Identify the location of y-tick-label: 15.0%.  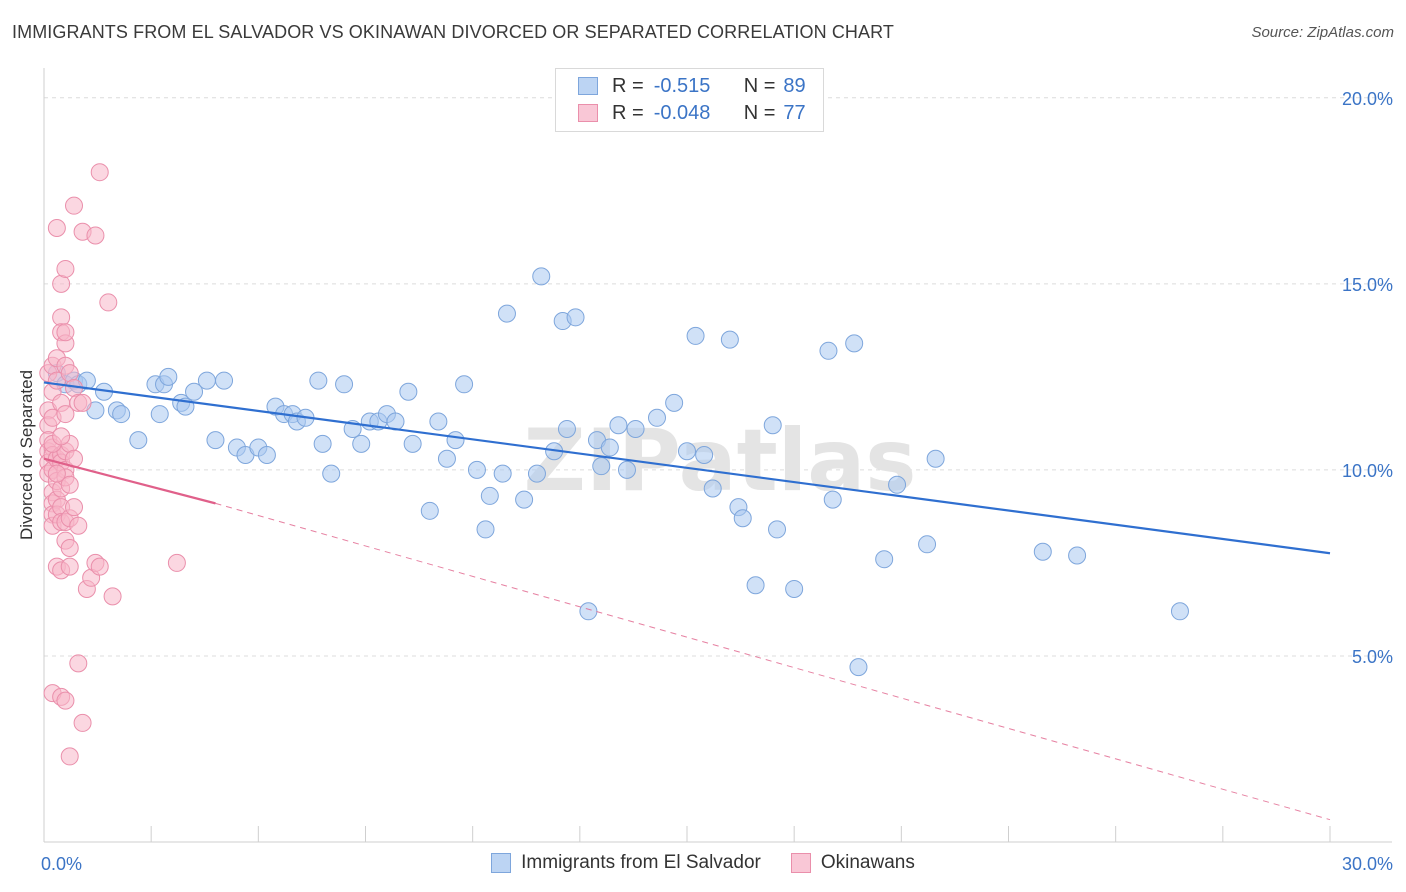
(1367, 285).